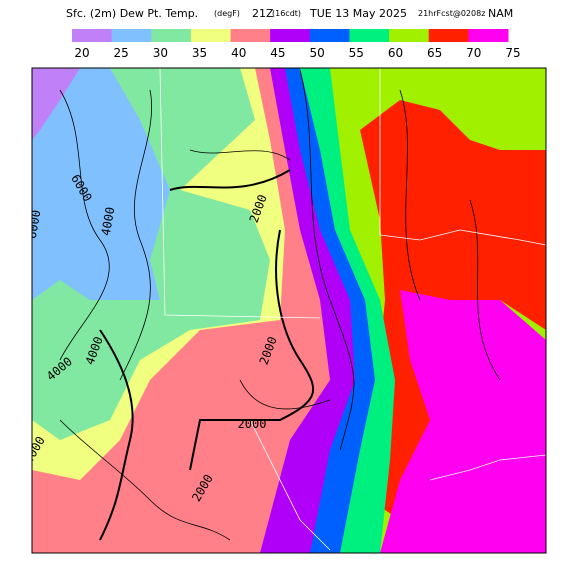 The height and width of the screenshot is (583, 579). Describe the element at coordinates (199, 53) in the screenshot. I see `colorbar-label: 35` at that location.